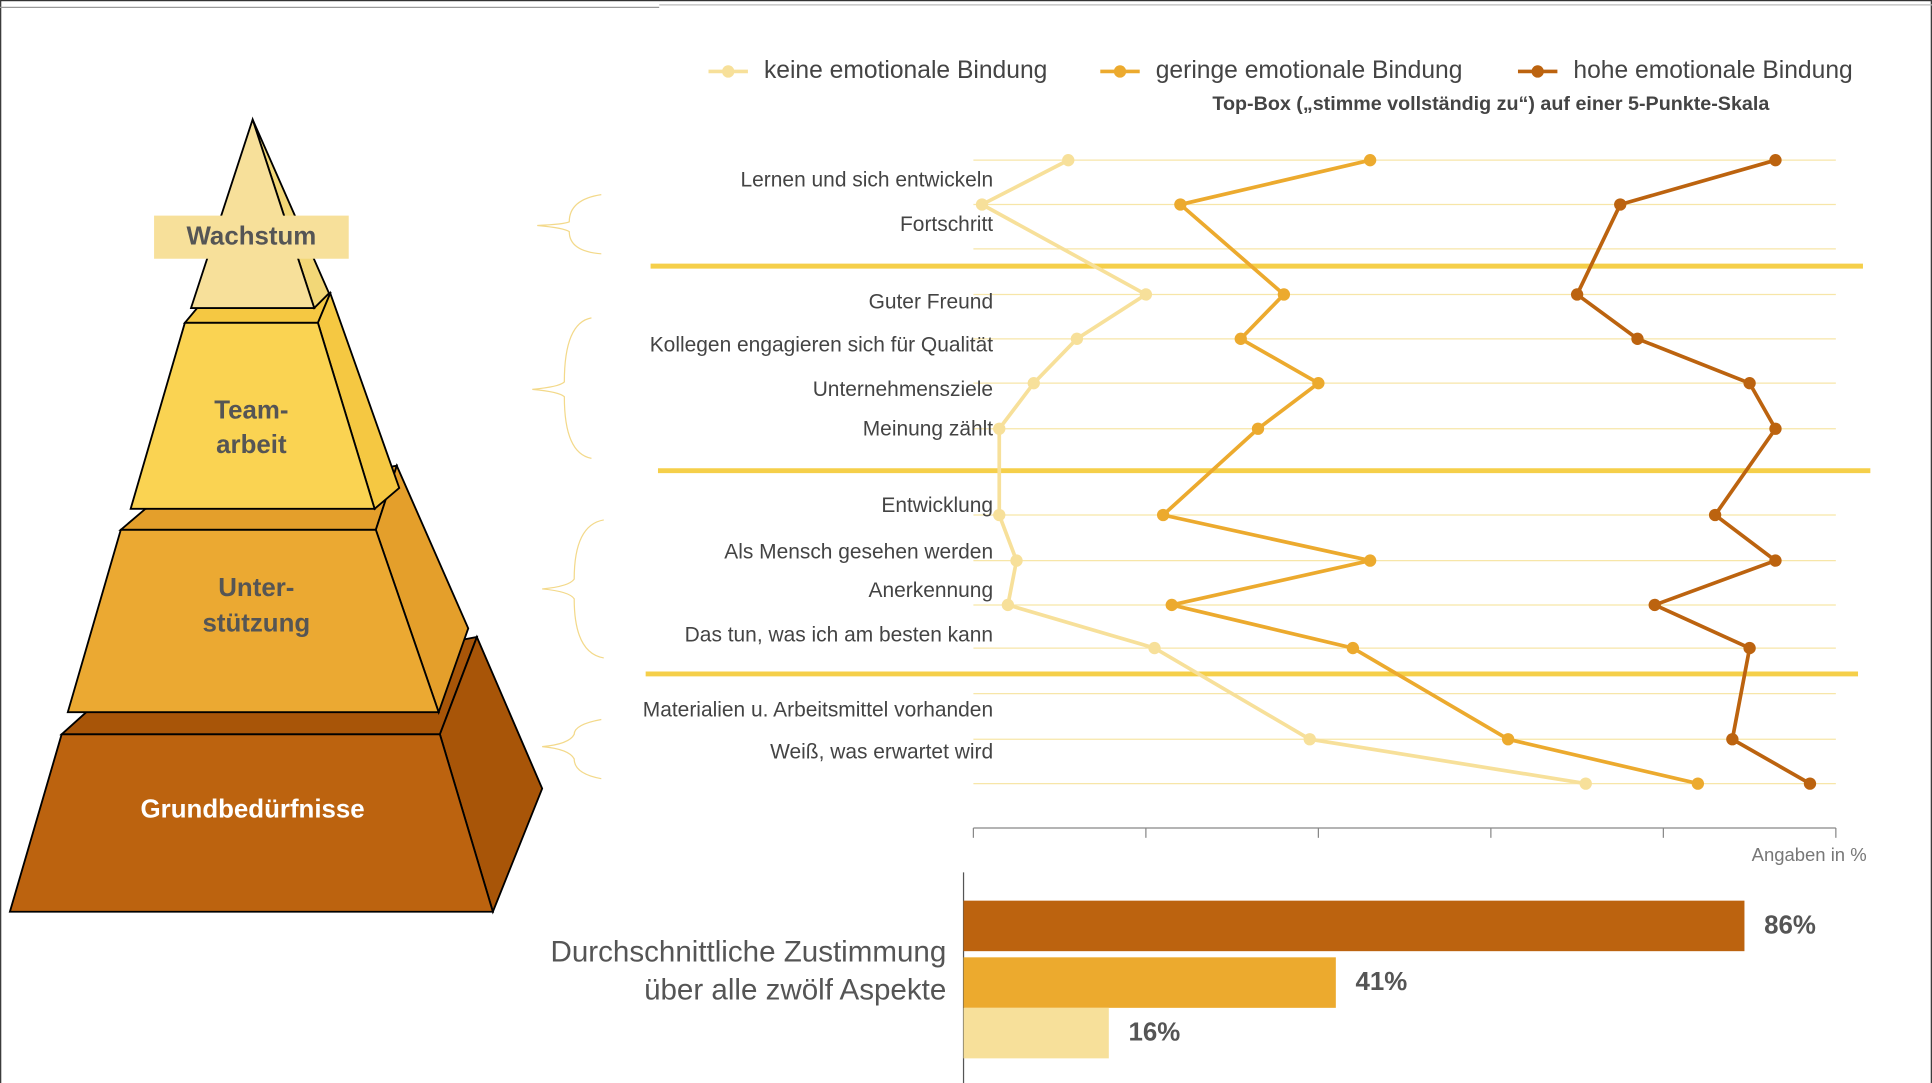  I want to click on category-label: Weiß, was erwartet wird, so click(881, 751).